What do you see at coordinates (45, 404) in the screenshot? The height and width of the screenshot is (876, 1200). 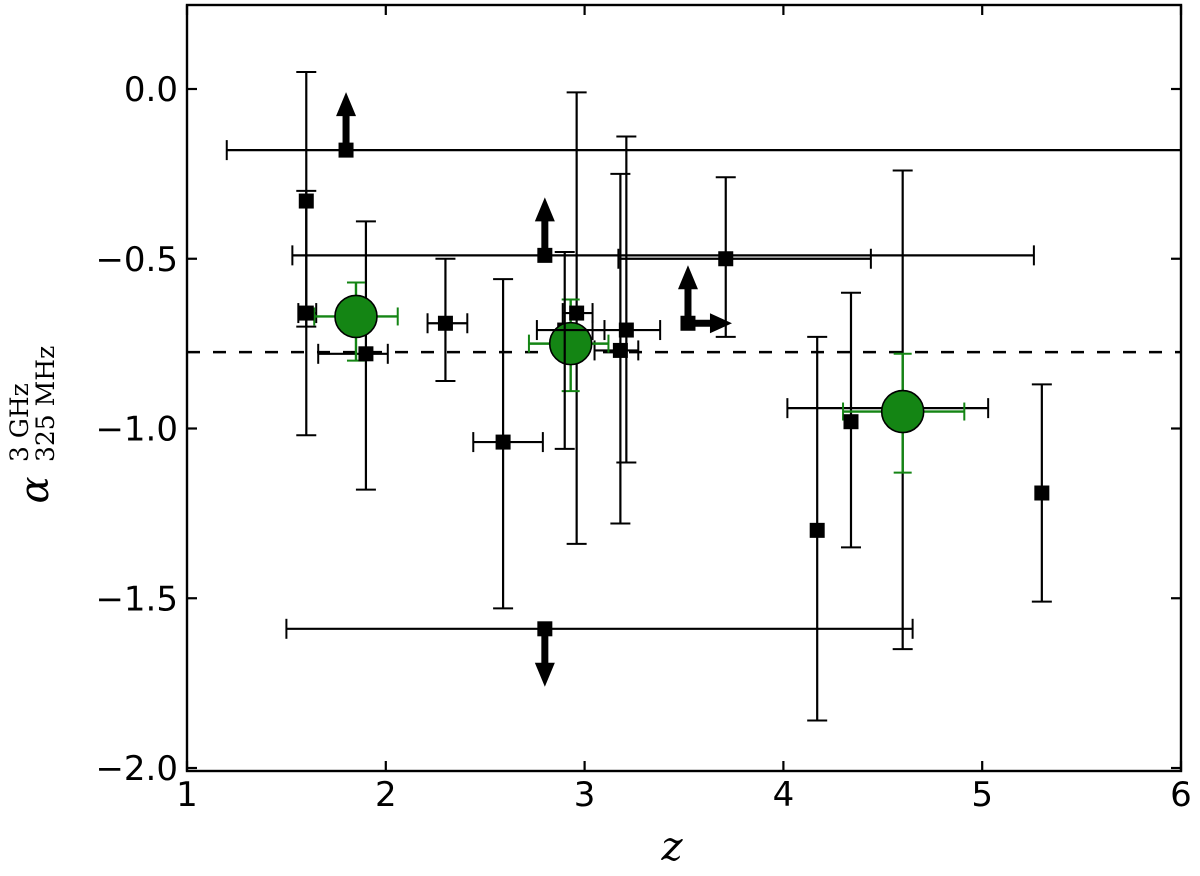 I see `y-axis-label-subscript: 325 MHz` at bounding box center [45, 404].